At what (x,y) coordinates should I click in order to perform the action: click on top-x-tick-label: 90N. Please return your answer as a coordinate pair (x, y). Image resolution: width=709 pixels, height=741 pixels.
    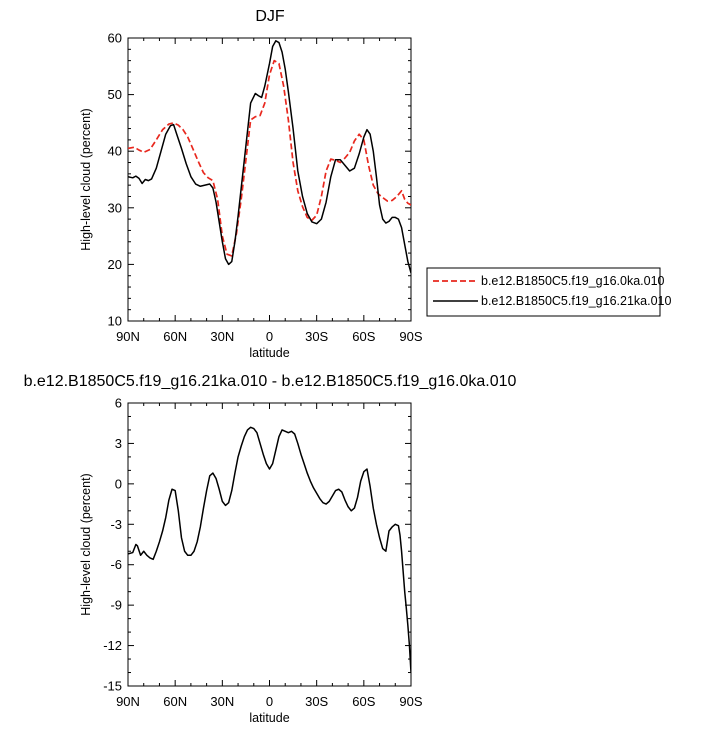
    Looking at the image, I should click on (128, 336).